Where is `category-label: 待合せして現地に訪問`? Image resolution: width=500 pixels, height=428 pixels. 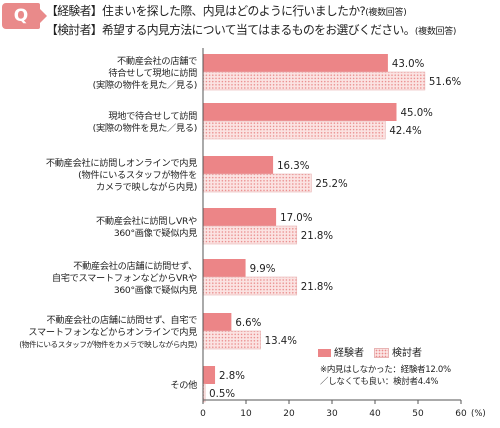 category-label: 待合せして現地に訪問 is located at coordinates (152, 73).